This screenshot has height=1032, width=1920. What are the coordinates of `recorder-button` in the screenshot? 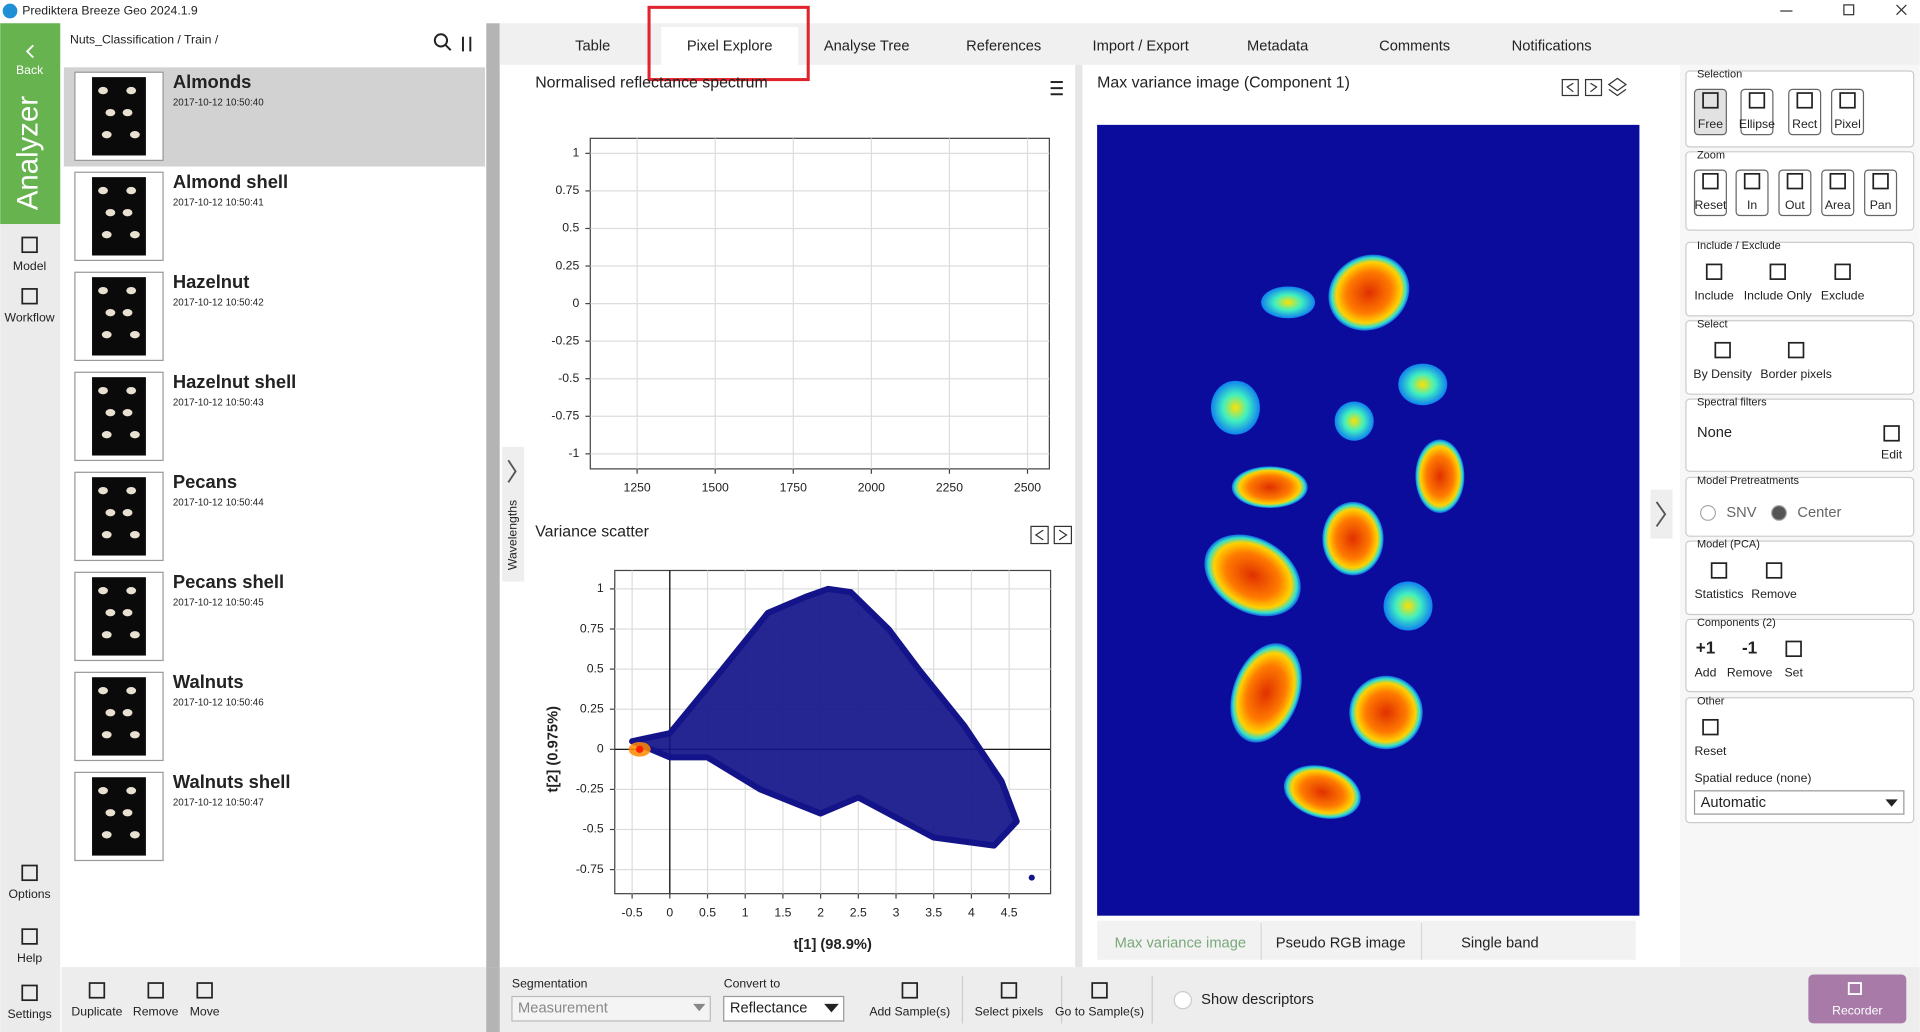 It's located at (1857, 999).